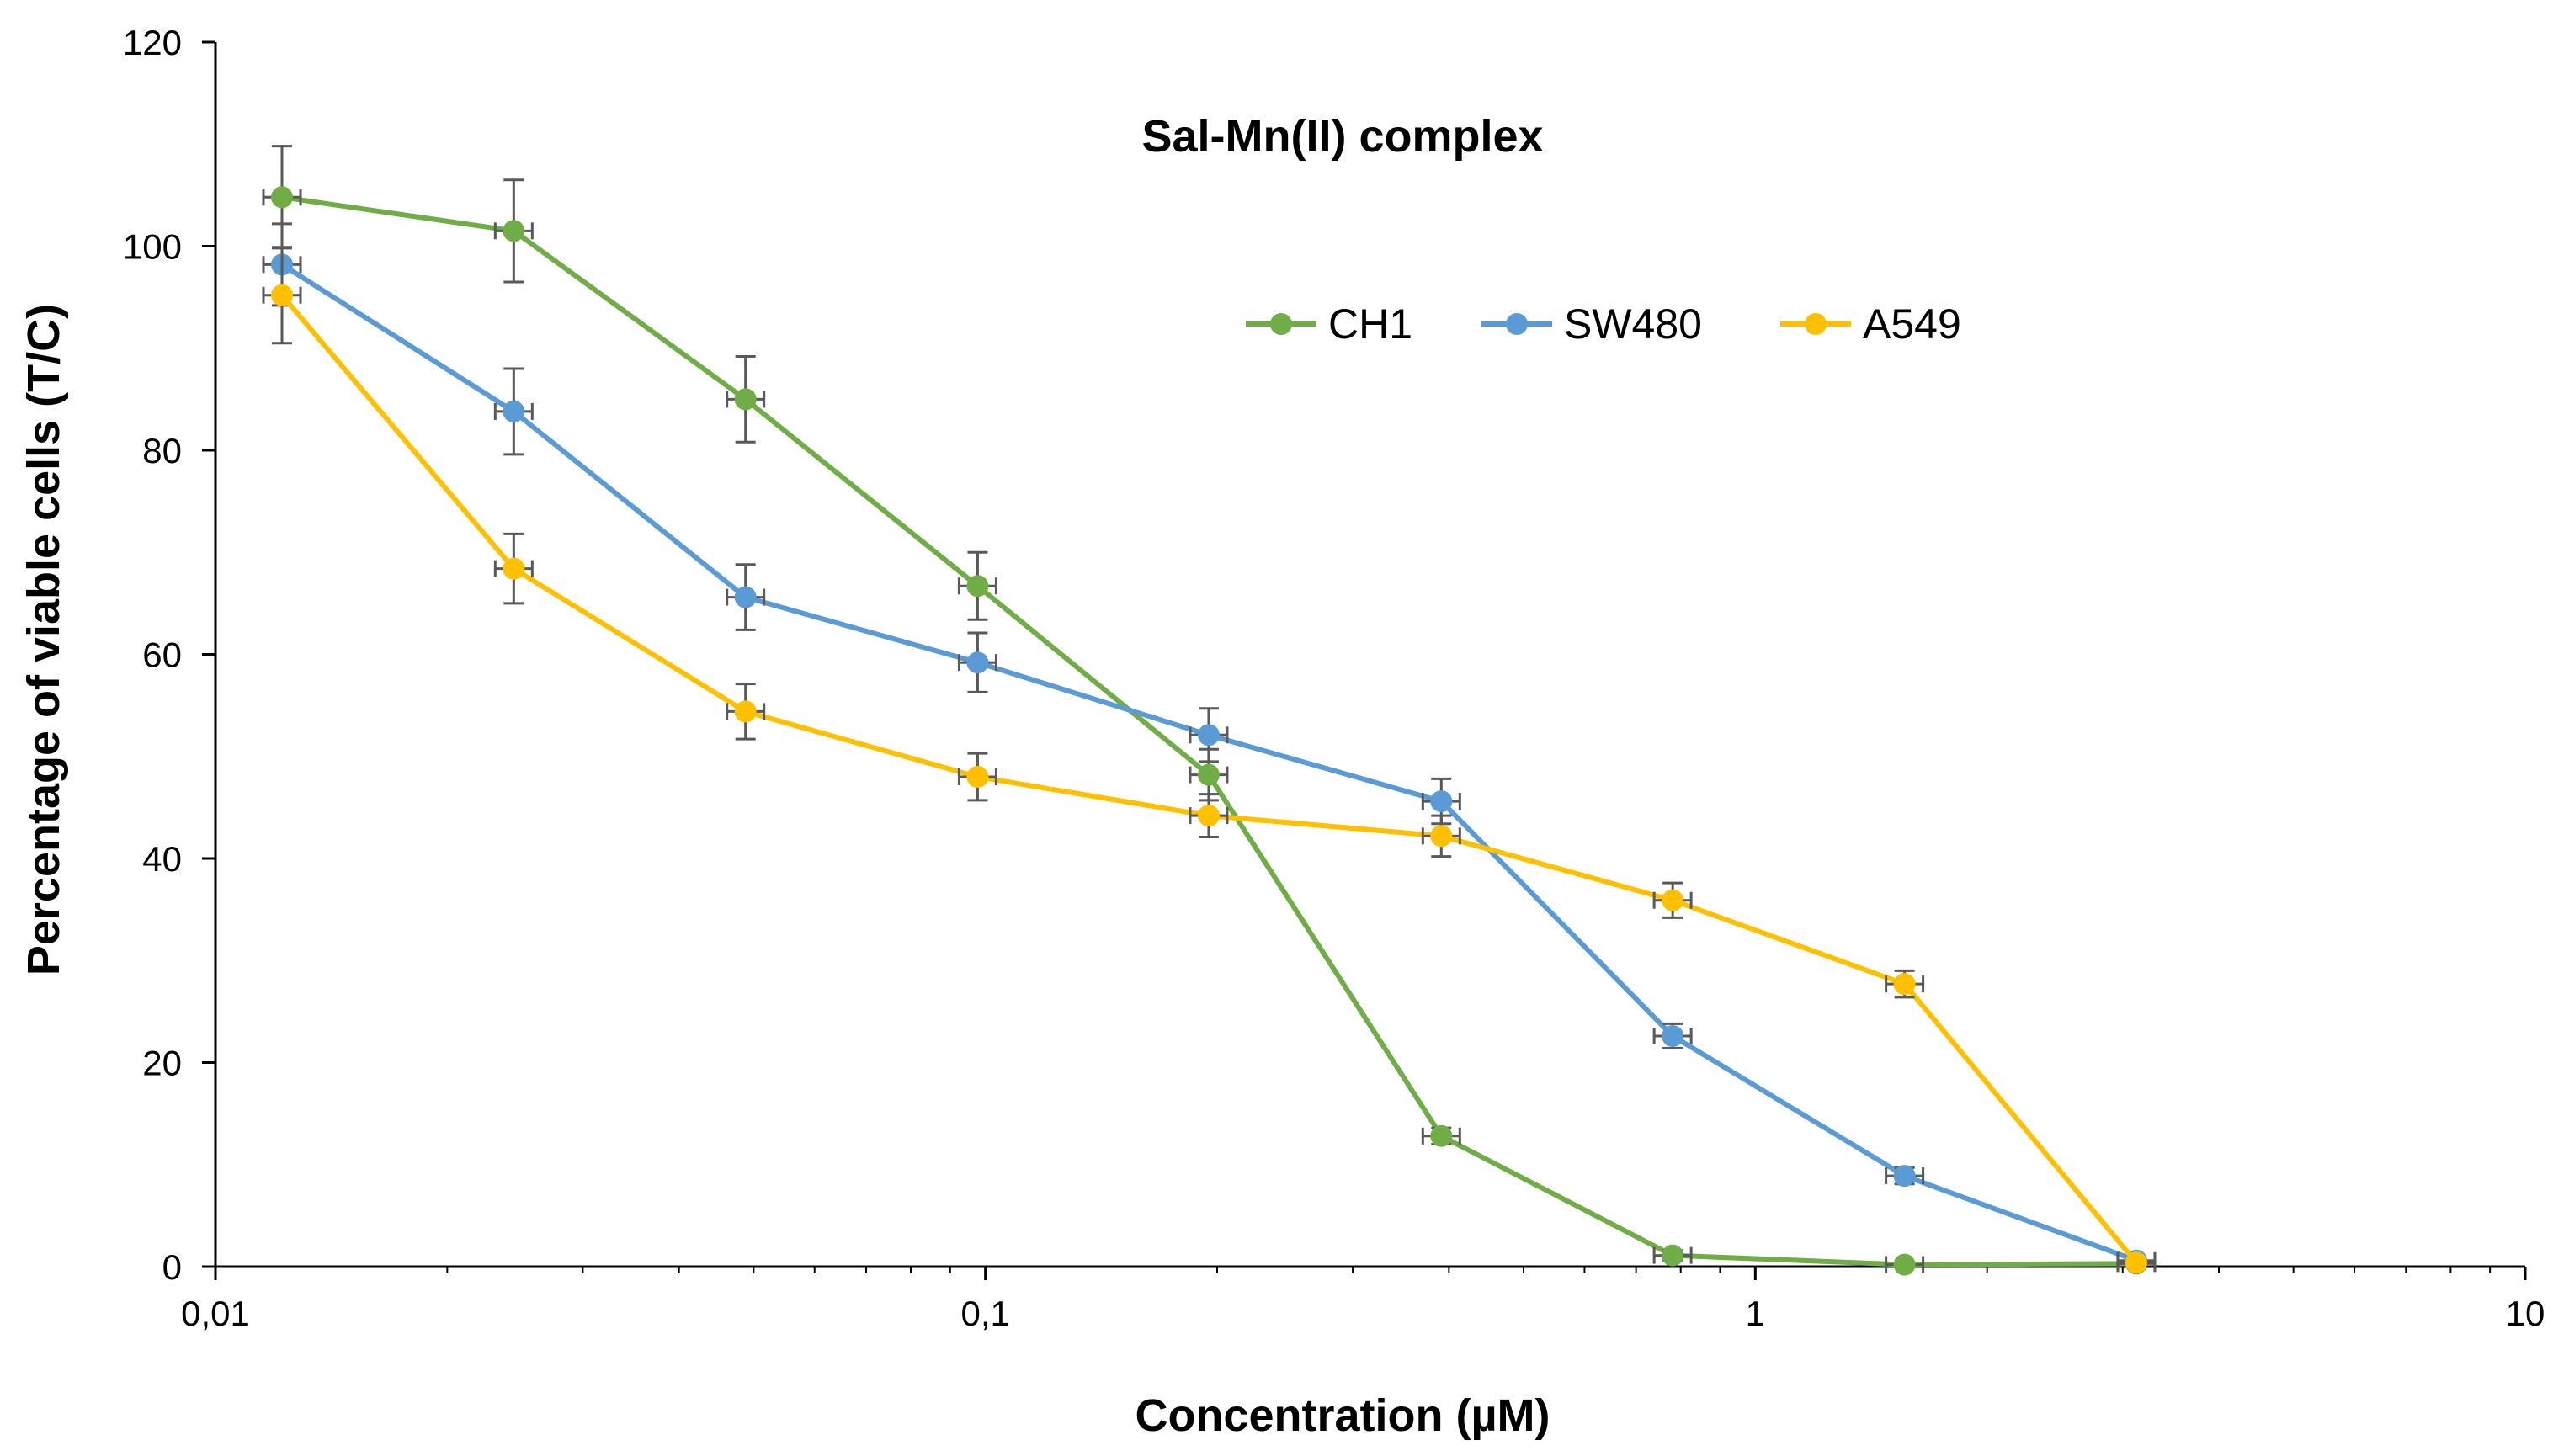 This screenshot has height=1456, width=2569. Describe the element at coordinates (162, 451) in the screenshot. I see `y-tick-label: 80` at that location.